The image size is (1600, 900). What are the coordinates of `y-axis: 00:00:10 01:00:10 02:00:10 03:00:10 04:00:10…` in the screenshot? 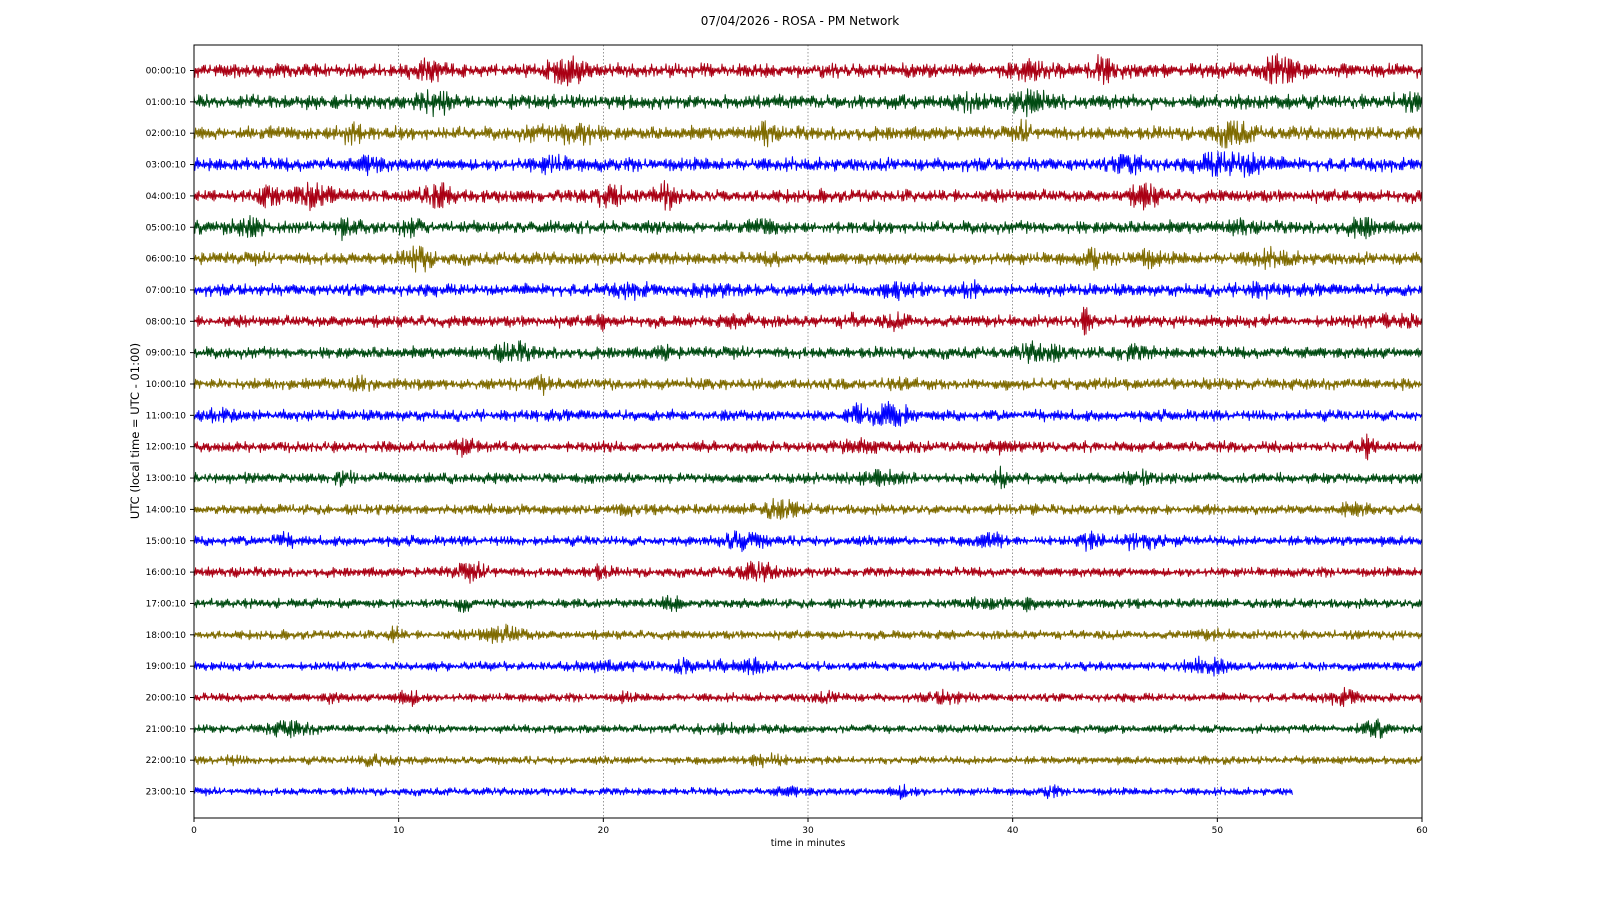 It's located at (170, 432).